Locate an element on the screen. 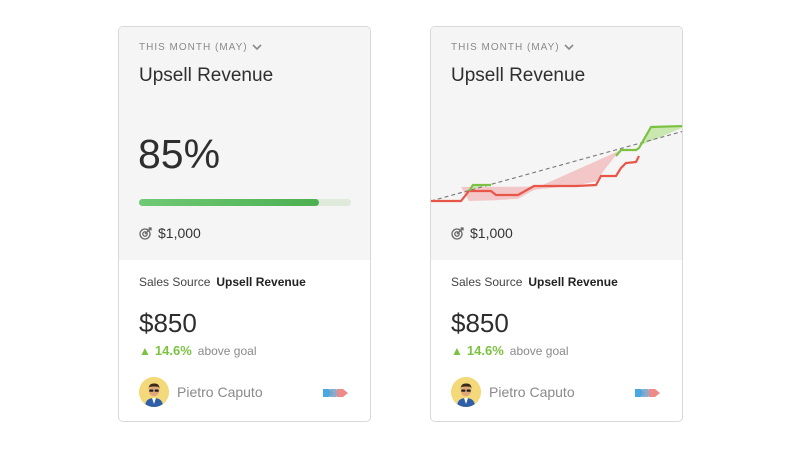 Image resolution: width=803 pixels, height=451 pixels. trend-chart is located at coordinates (556, 163).